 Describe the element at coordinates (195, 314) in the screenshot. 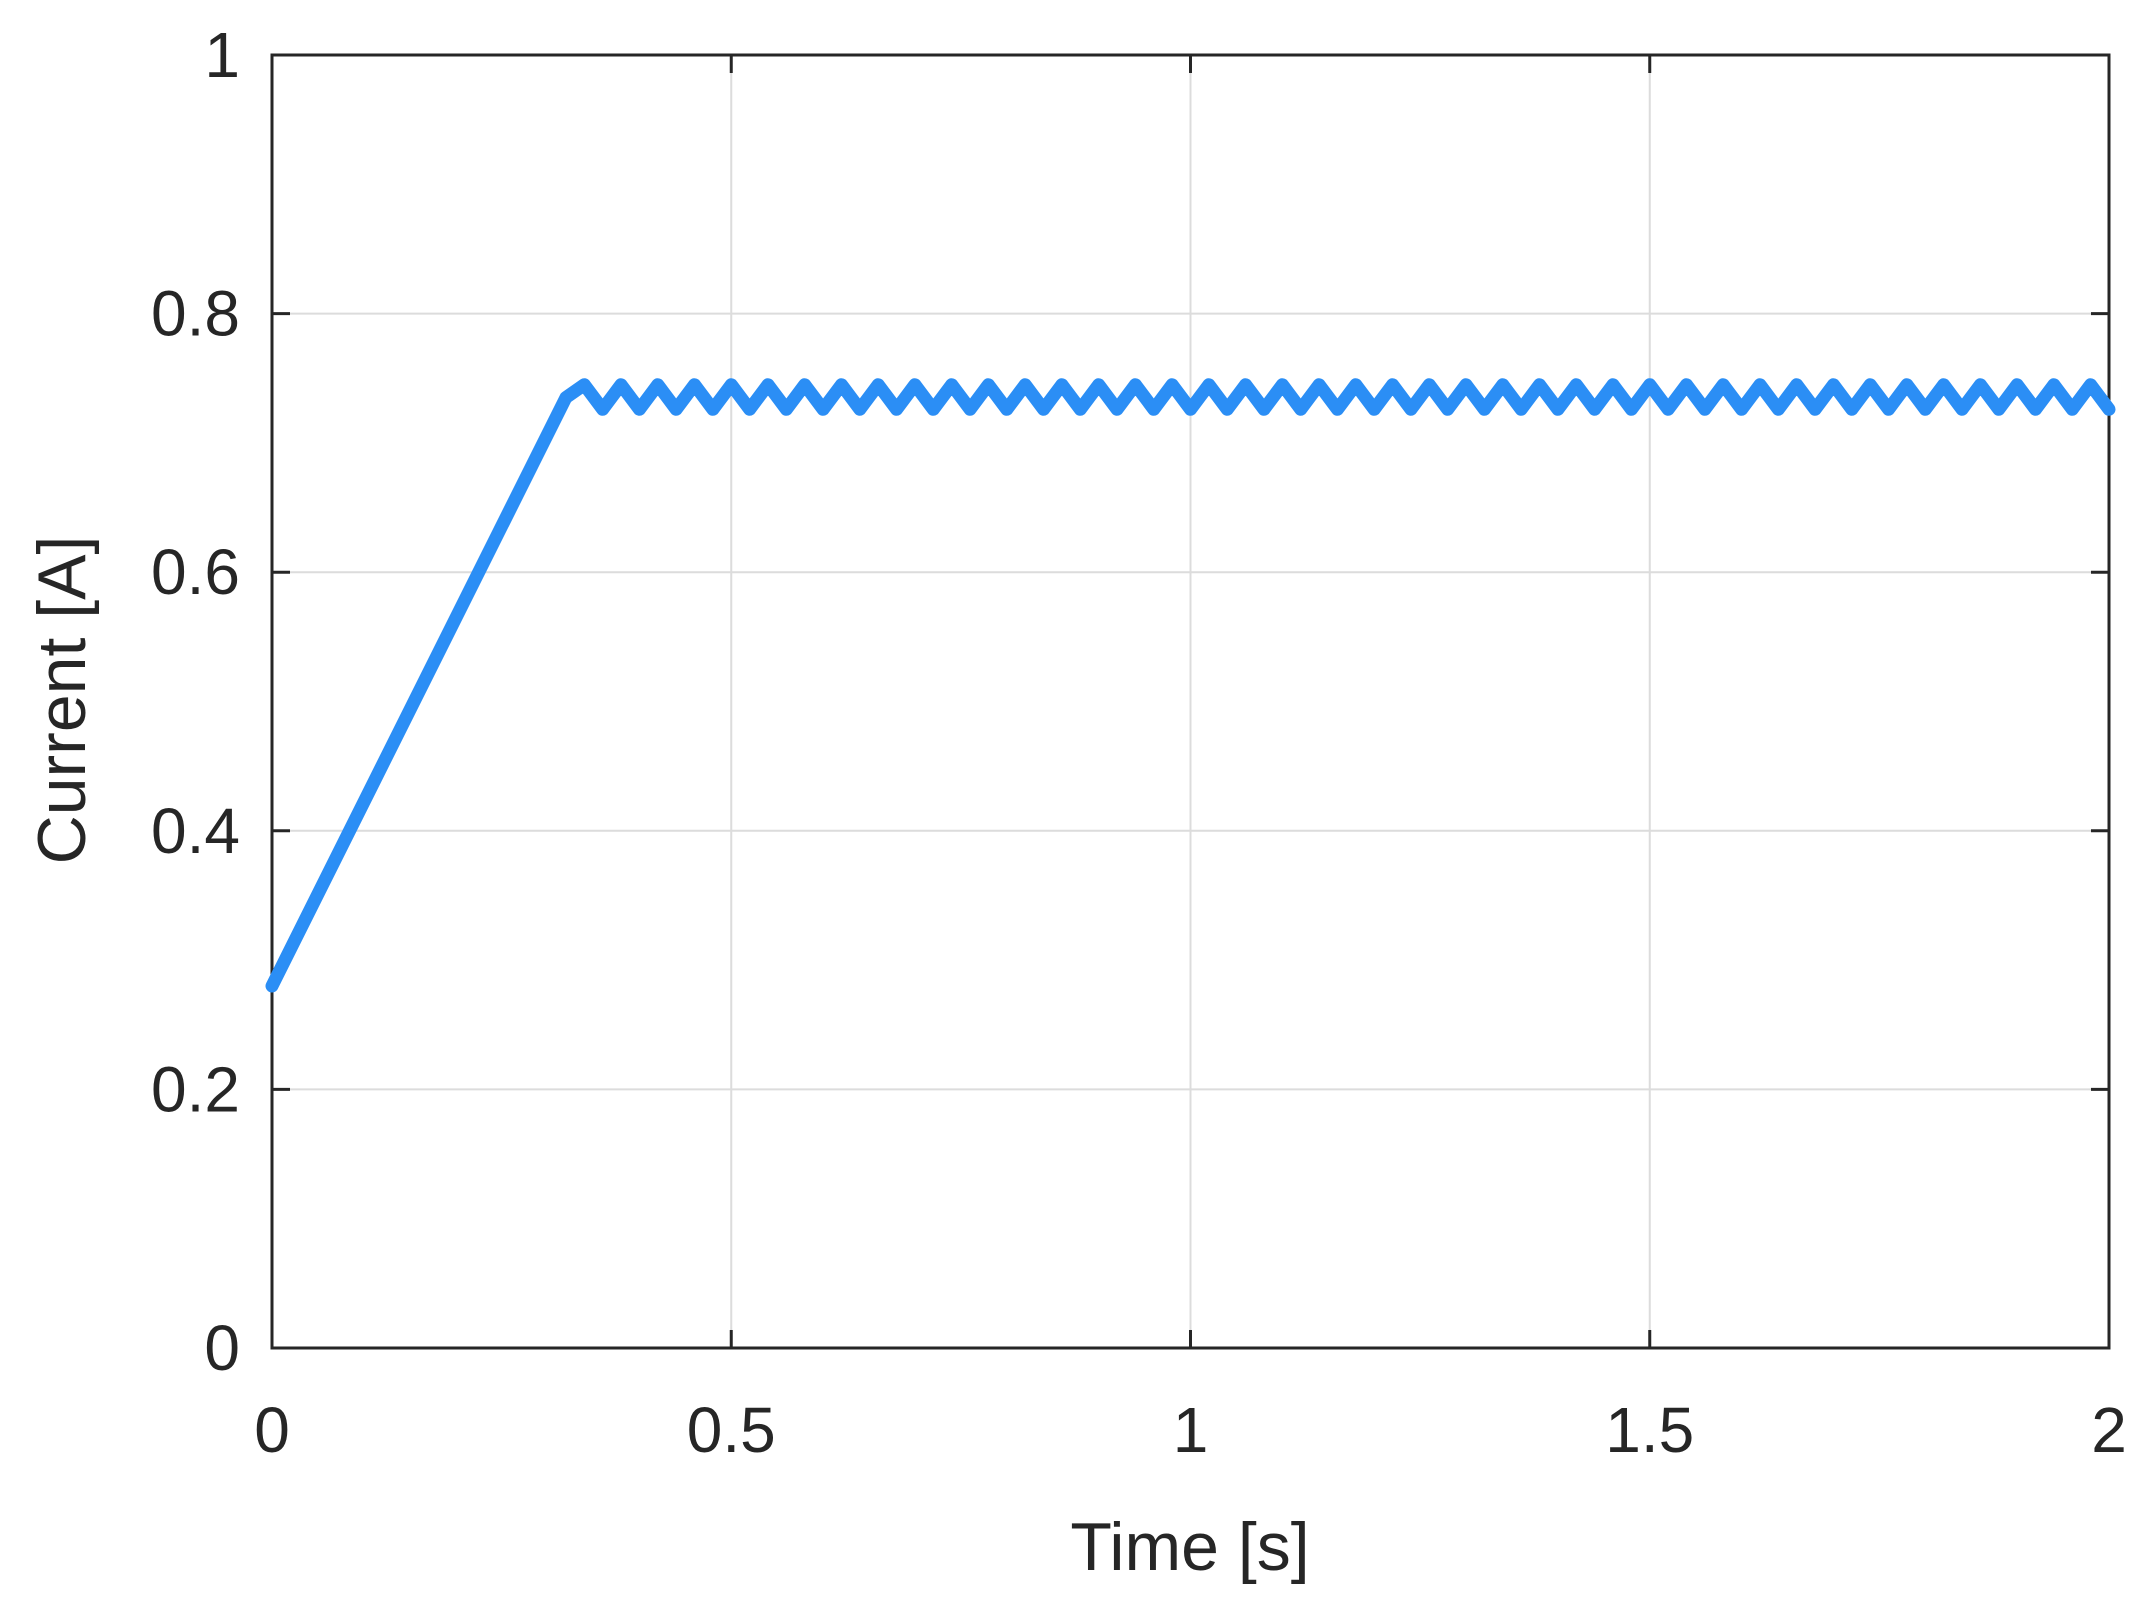

I see `y-tick-label: 0.8` at that location.